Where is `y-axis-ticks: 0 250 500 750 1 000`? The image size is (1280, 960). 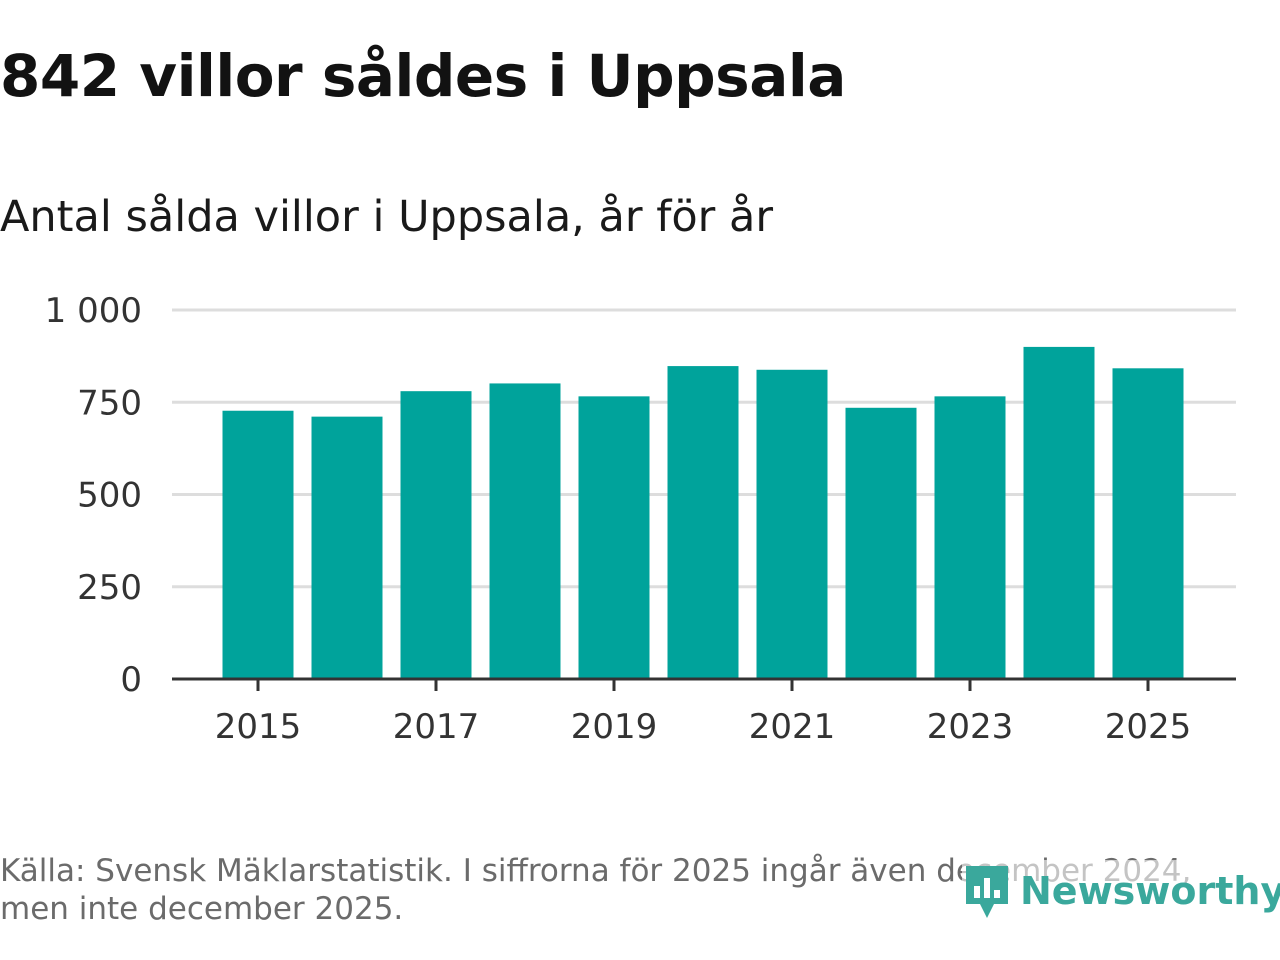 y-axis-ticks: 0 250 500 750 1 000 is located at coordinates (93, 495).